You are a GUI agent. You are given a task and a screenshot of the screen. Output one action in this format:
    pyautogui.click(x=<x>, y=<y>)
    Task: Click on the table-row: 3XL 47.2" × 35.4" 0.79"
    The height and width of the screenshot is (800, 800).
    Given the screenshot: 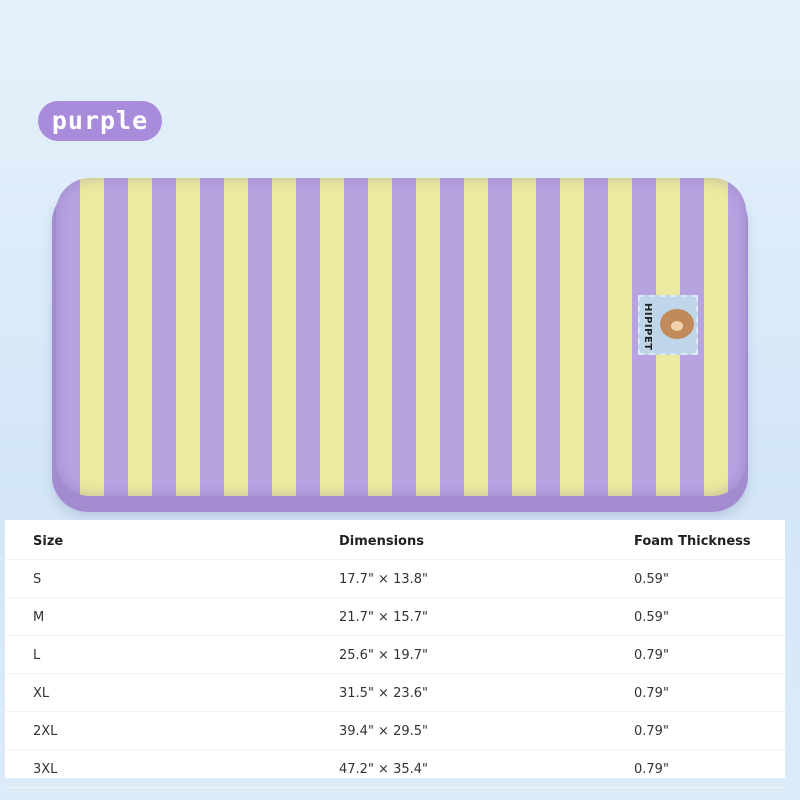 What is the action you would take?
    pyautogui.click(x=395, y=769)
    